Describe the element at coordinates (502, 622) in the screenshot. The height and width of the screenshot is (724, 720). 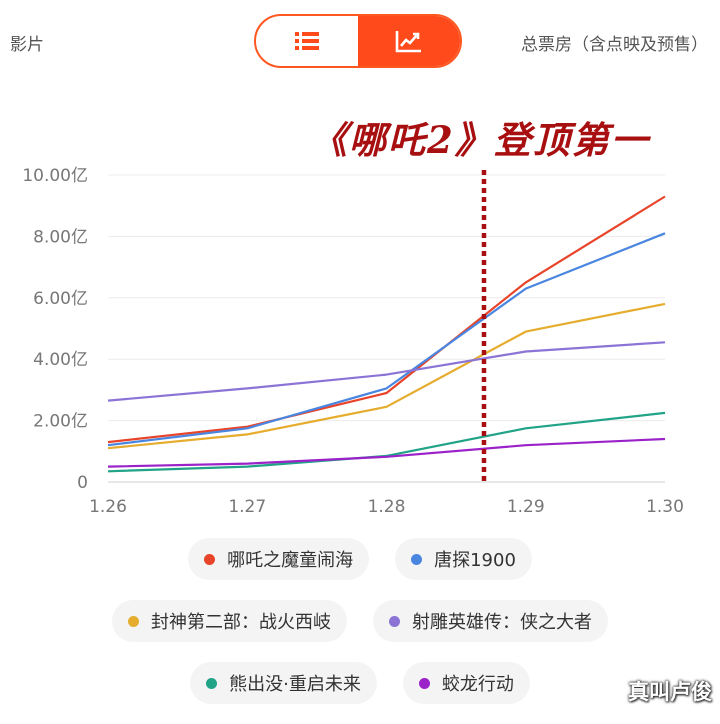
I see `legend-label: 射雕英雄传：侠之大者` at that location.